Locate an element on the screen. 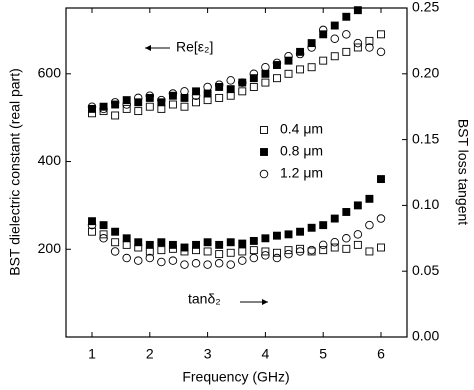 The image size is (474, 390). x-tick-label: 4 is located at coordinates (265, 354).